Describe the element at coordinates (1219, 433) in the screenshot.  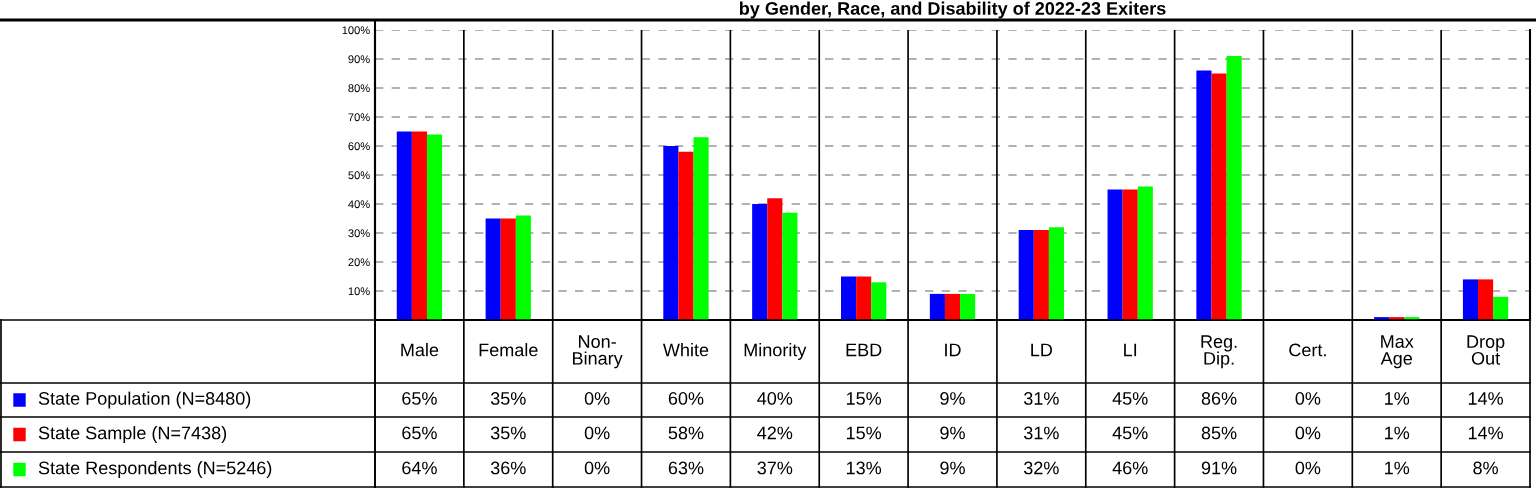
I see `data-label: 85%` at that location.